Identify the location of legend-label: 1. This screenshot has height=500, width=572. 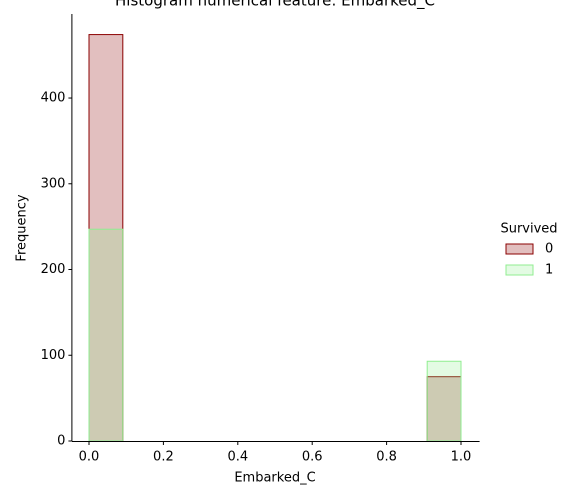
(549, 270).